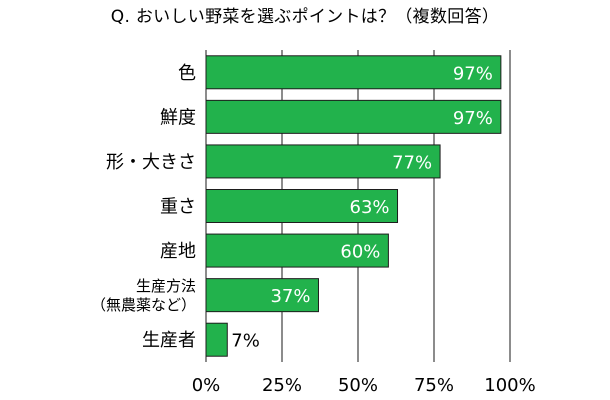 This screenshot has width=610, height=400. What do you see at coordinates (178, 117) in the screenshot?
I see `category-label: 鮮度` at bounding box center [178, 117].